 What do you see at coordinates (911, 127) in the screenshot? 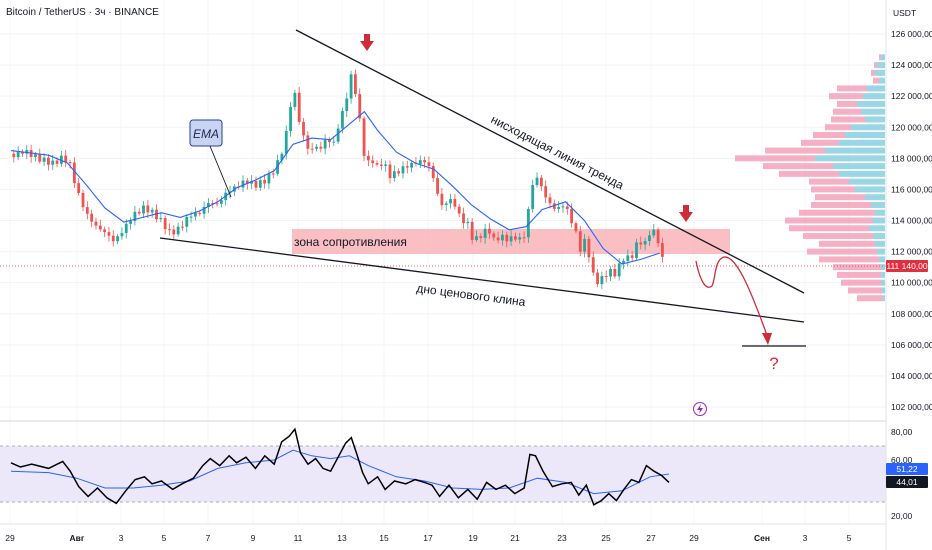
I see `price-tick-label: 120 000,00` at bounding box center [911, 127].